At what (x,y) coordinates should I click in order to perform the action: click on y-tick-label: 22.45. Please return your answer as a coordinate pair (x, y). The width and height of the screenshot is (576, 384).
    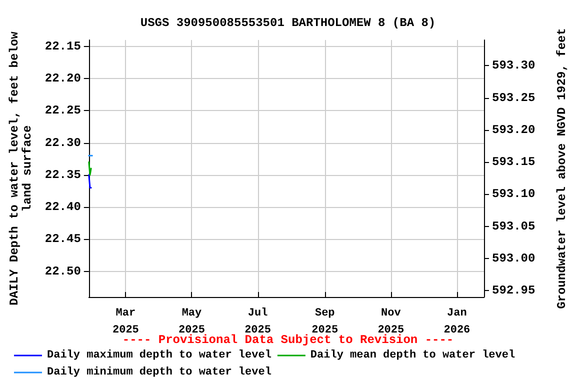
    Looking at the image, I should click on (62, 239).